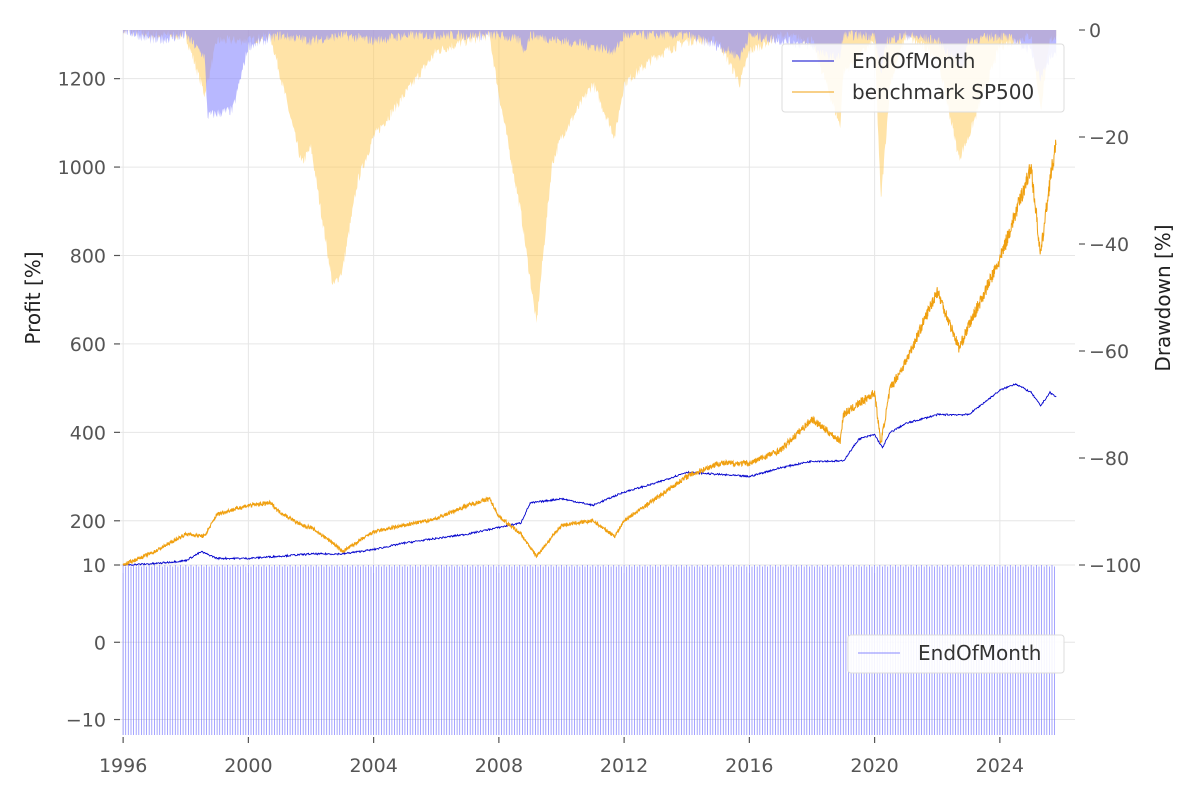 This screenshot has height=800, width=1200. Describe the element at coordinates (373, 766) in the screenshot. I see `x-tick-label: 2004` at that location.